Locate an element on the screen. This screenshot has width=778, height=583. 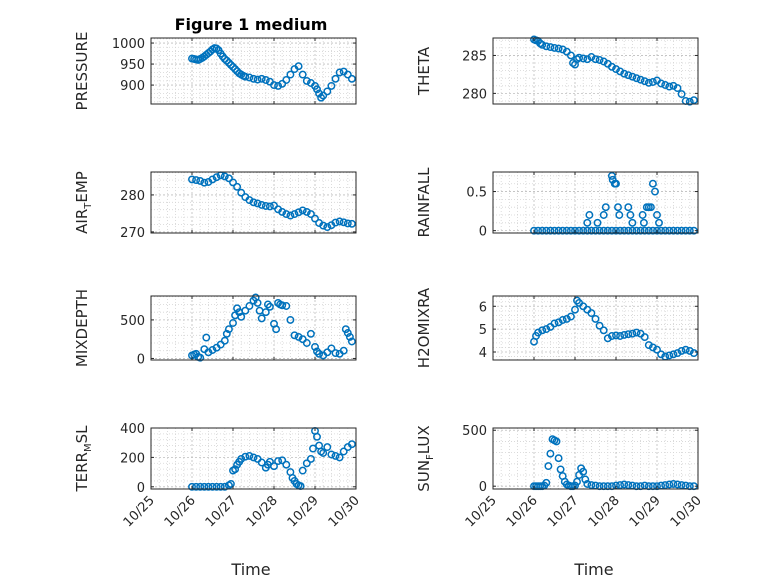
y-axis-label: H2OMIXRA is located at coordinates (424, 327).